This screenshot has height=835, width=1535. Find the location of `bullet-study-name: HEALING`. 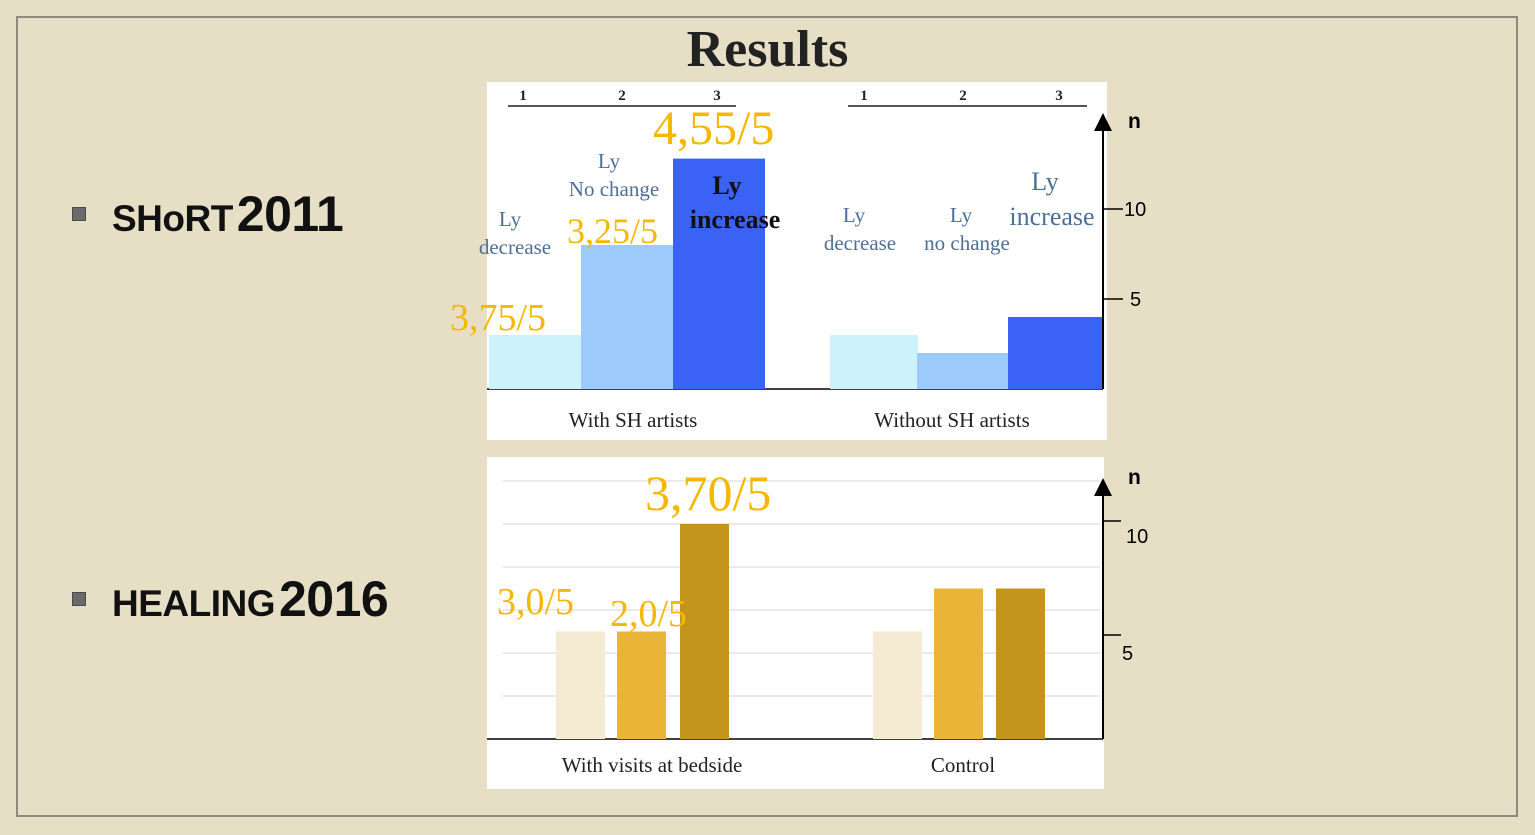

bullet-study-name: HEALING is located at coordinates (194, 603).